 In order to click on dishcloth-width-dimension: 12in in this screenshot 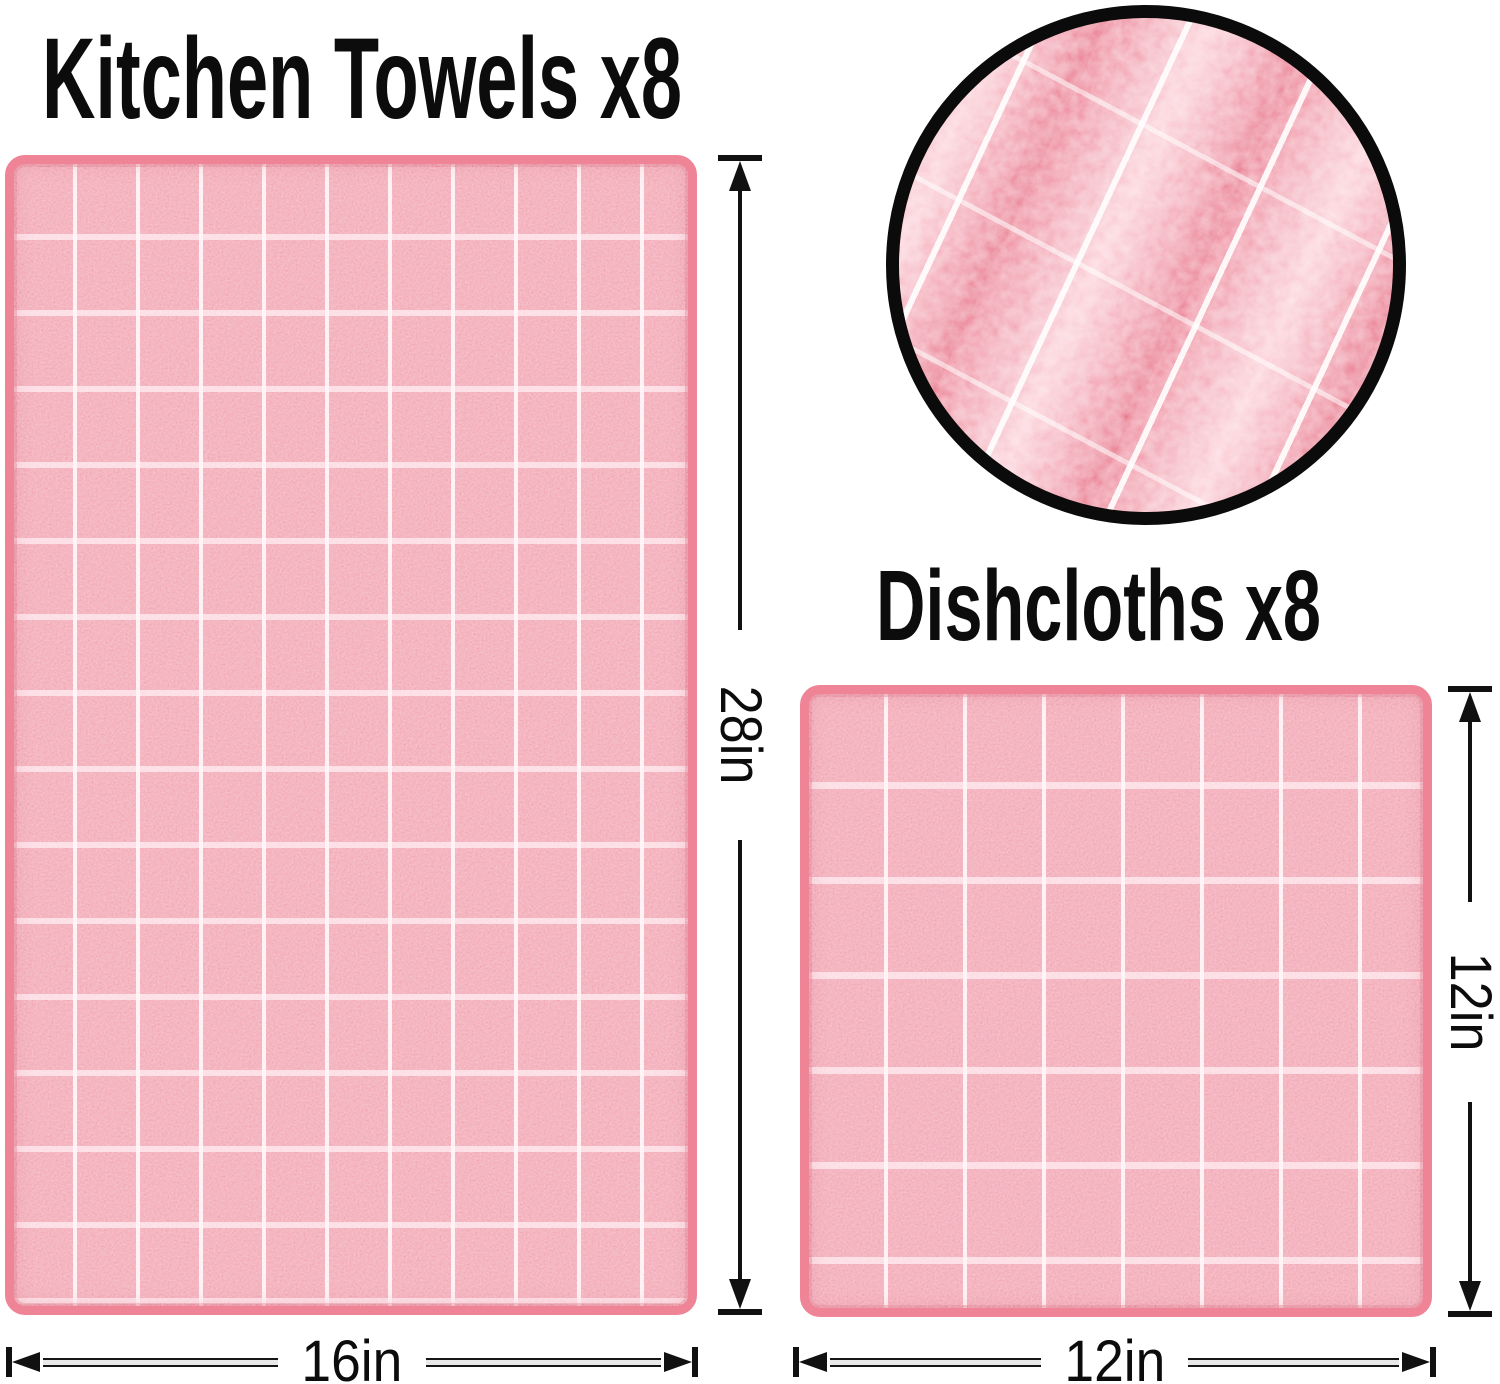, I will do `click(1114, 1356)`.